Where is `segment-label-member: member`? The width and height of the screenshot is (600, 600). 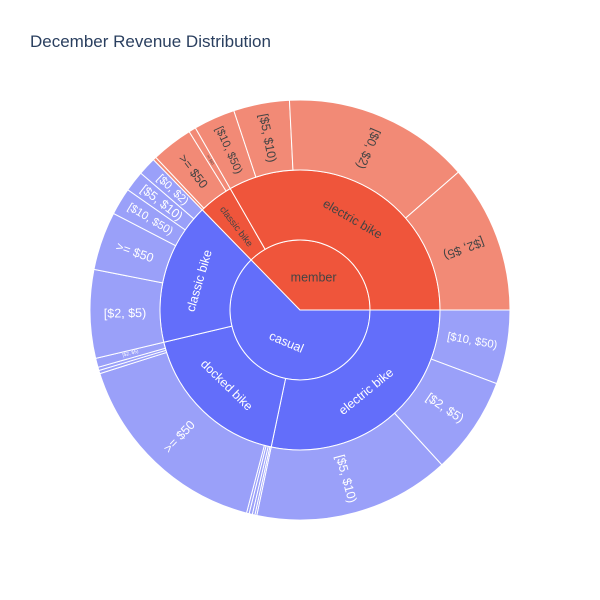 segment-label-member: member is located at coordinates (314, 278).